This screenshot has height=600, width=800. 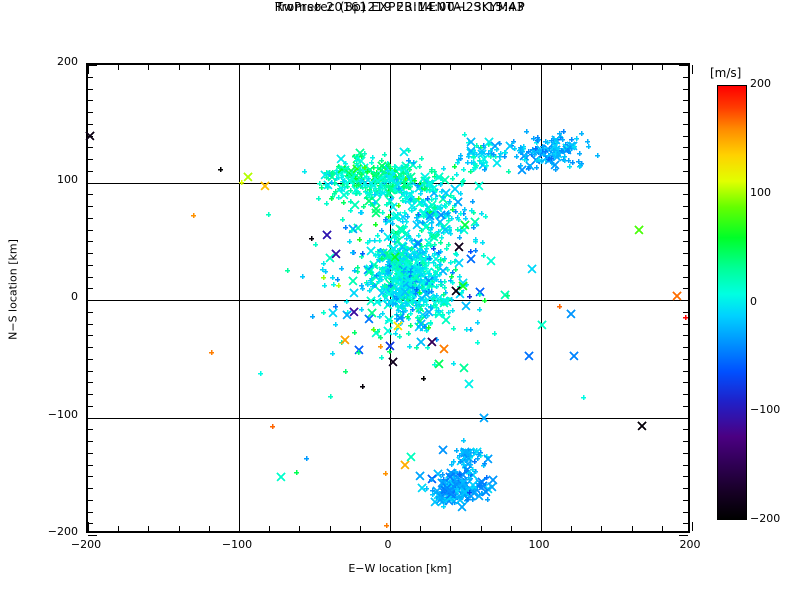 I want to click on x-axis-title: E−W location [km], so click(x=400, y=568).